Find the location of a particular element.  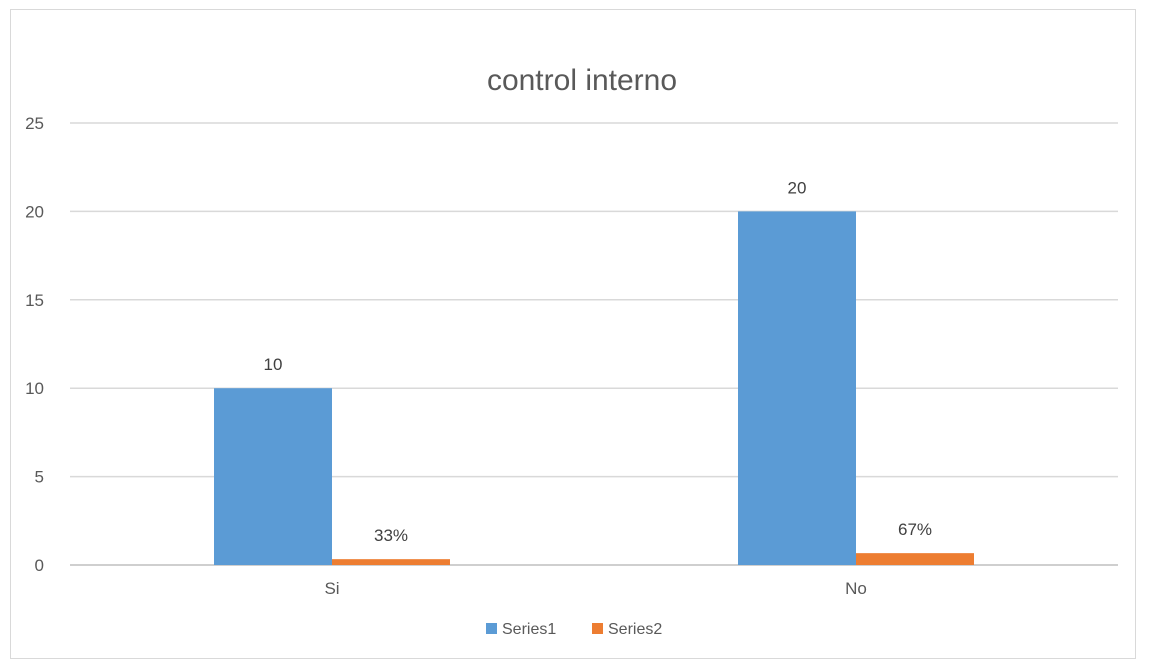

bar-series2-si is located at coordinates (391, 562).